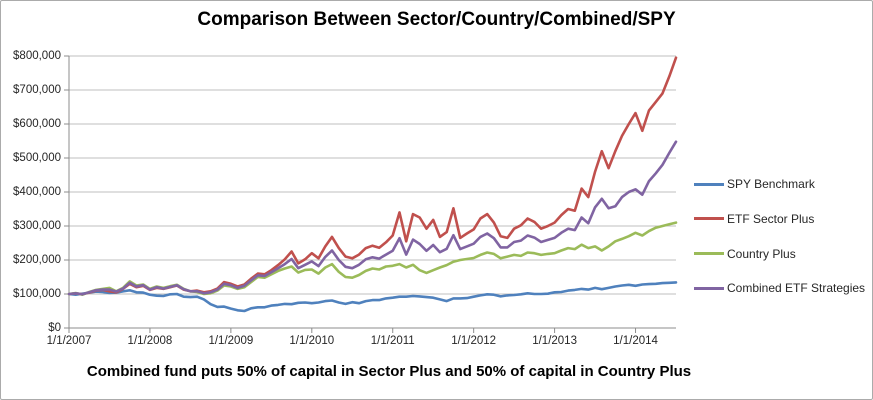 This screenshot has height=400, width=873. I want to click on x-tick-label: 1/1/2012, so click(473, 341).